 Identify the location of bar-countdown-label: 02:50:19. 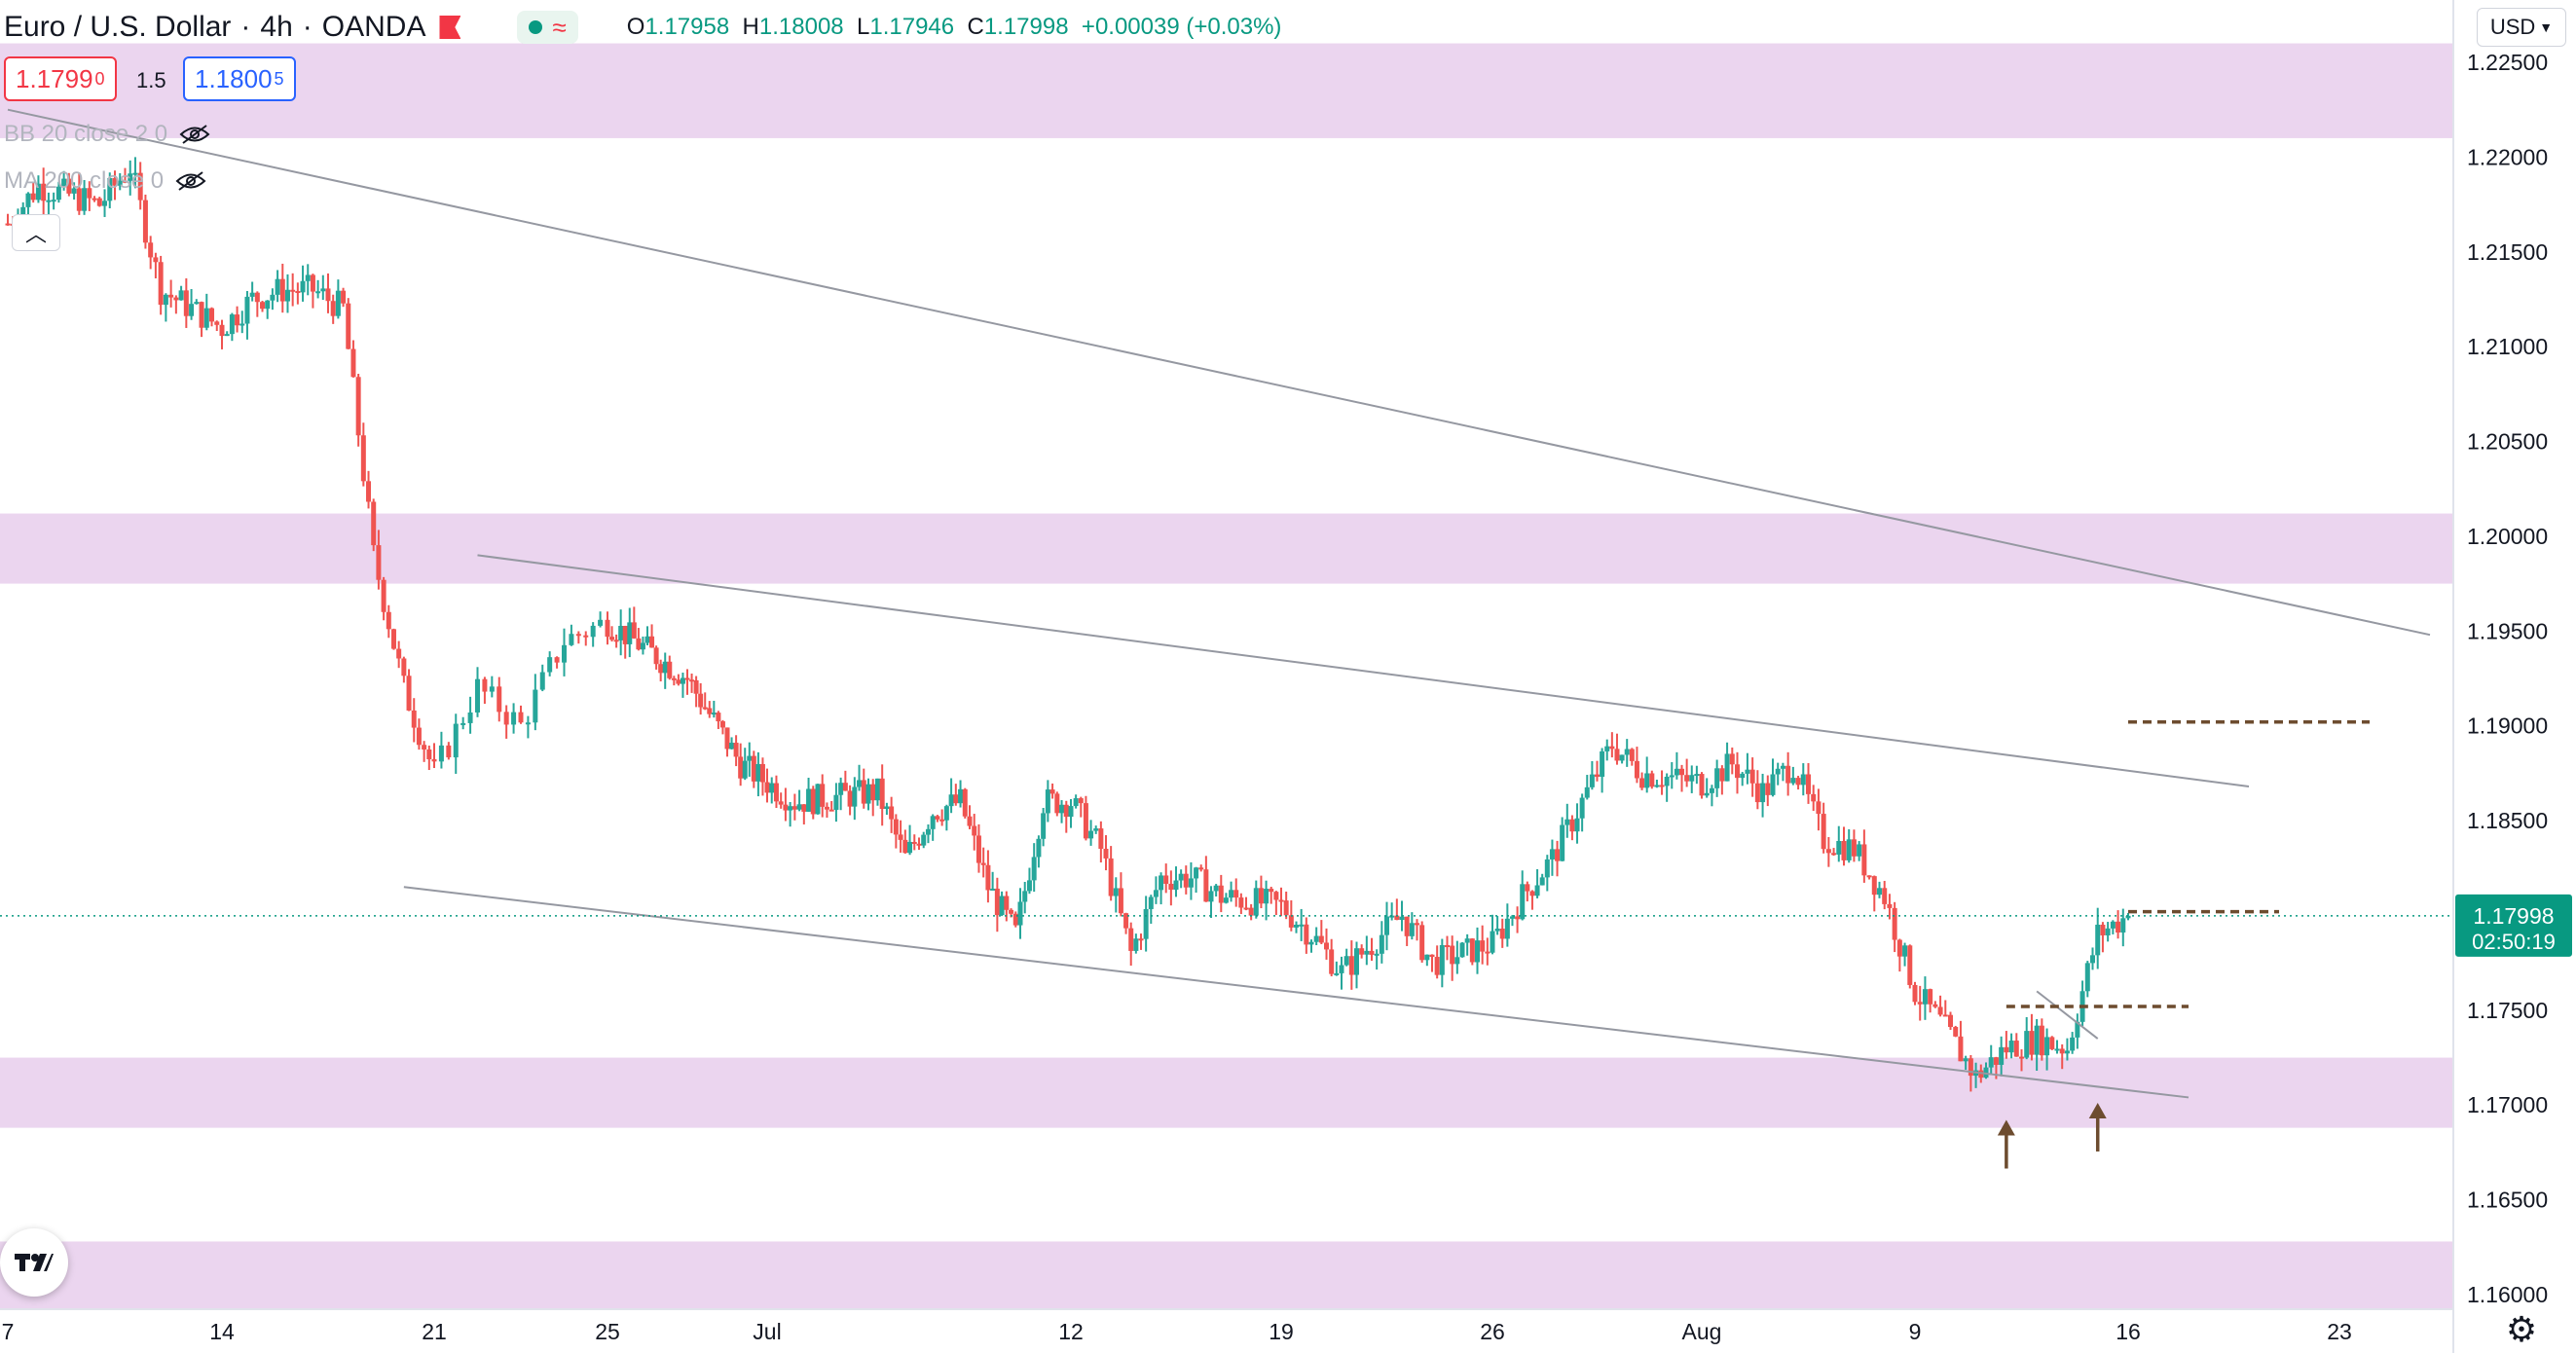
(2514, 942).